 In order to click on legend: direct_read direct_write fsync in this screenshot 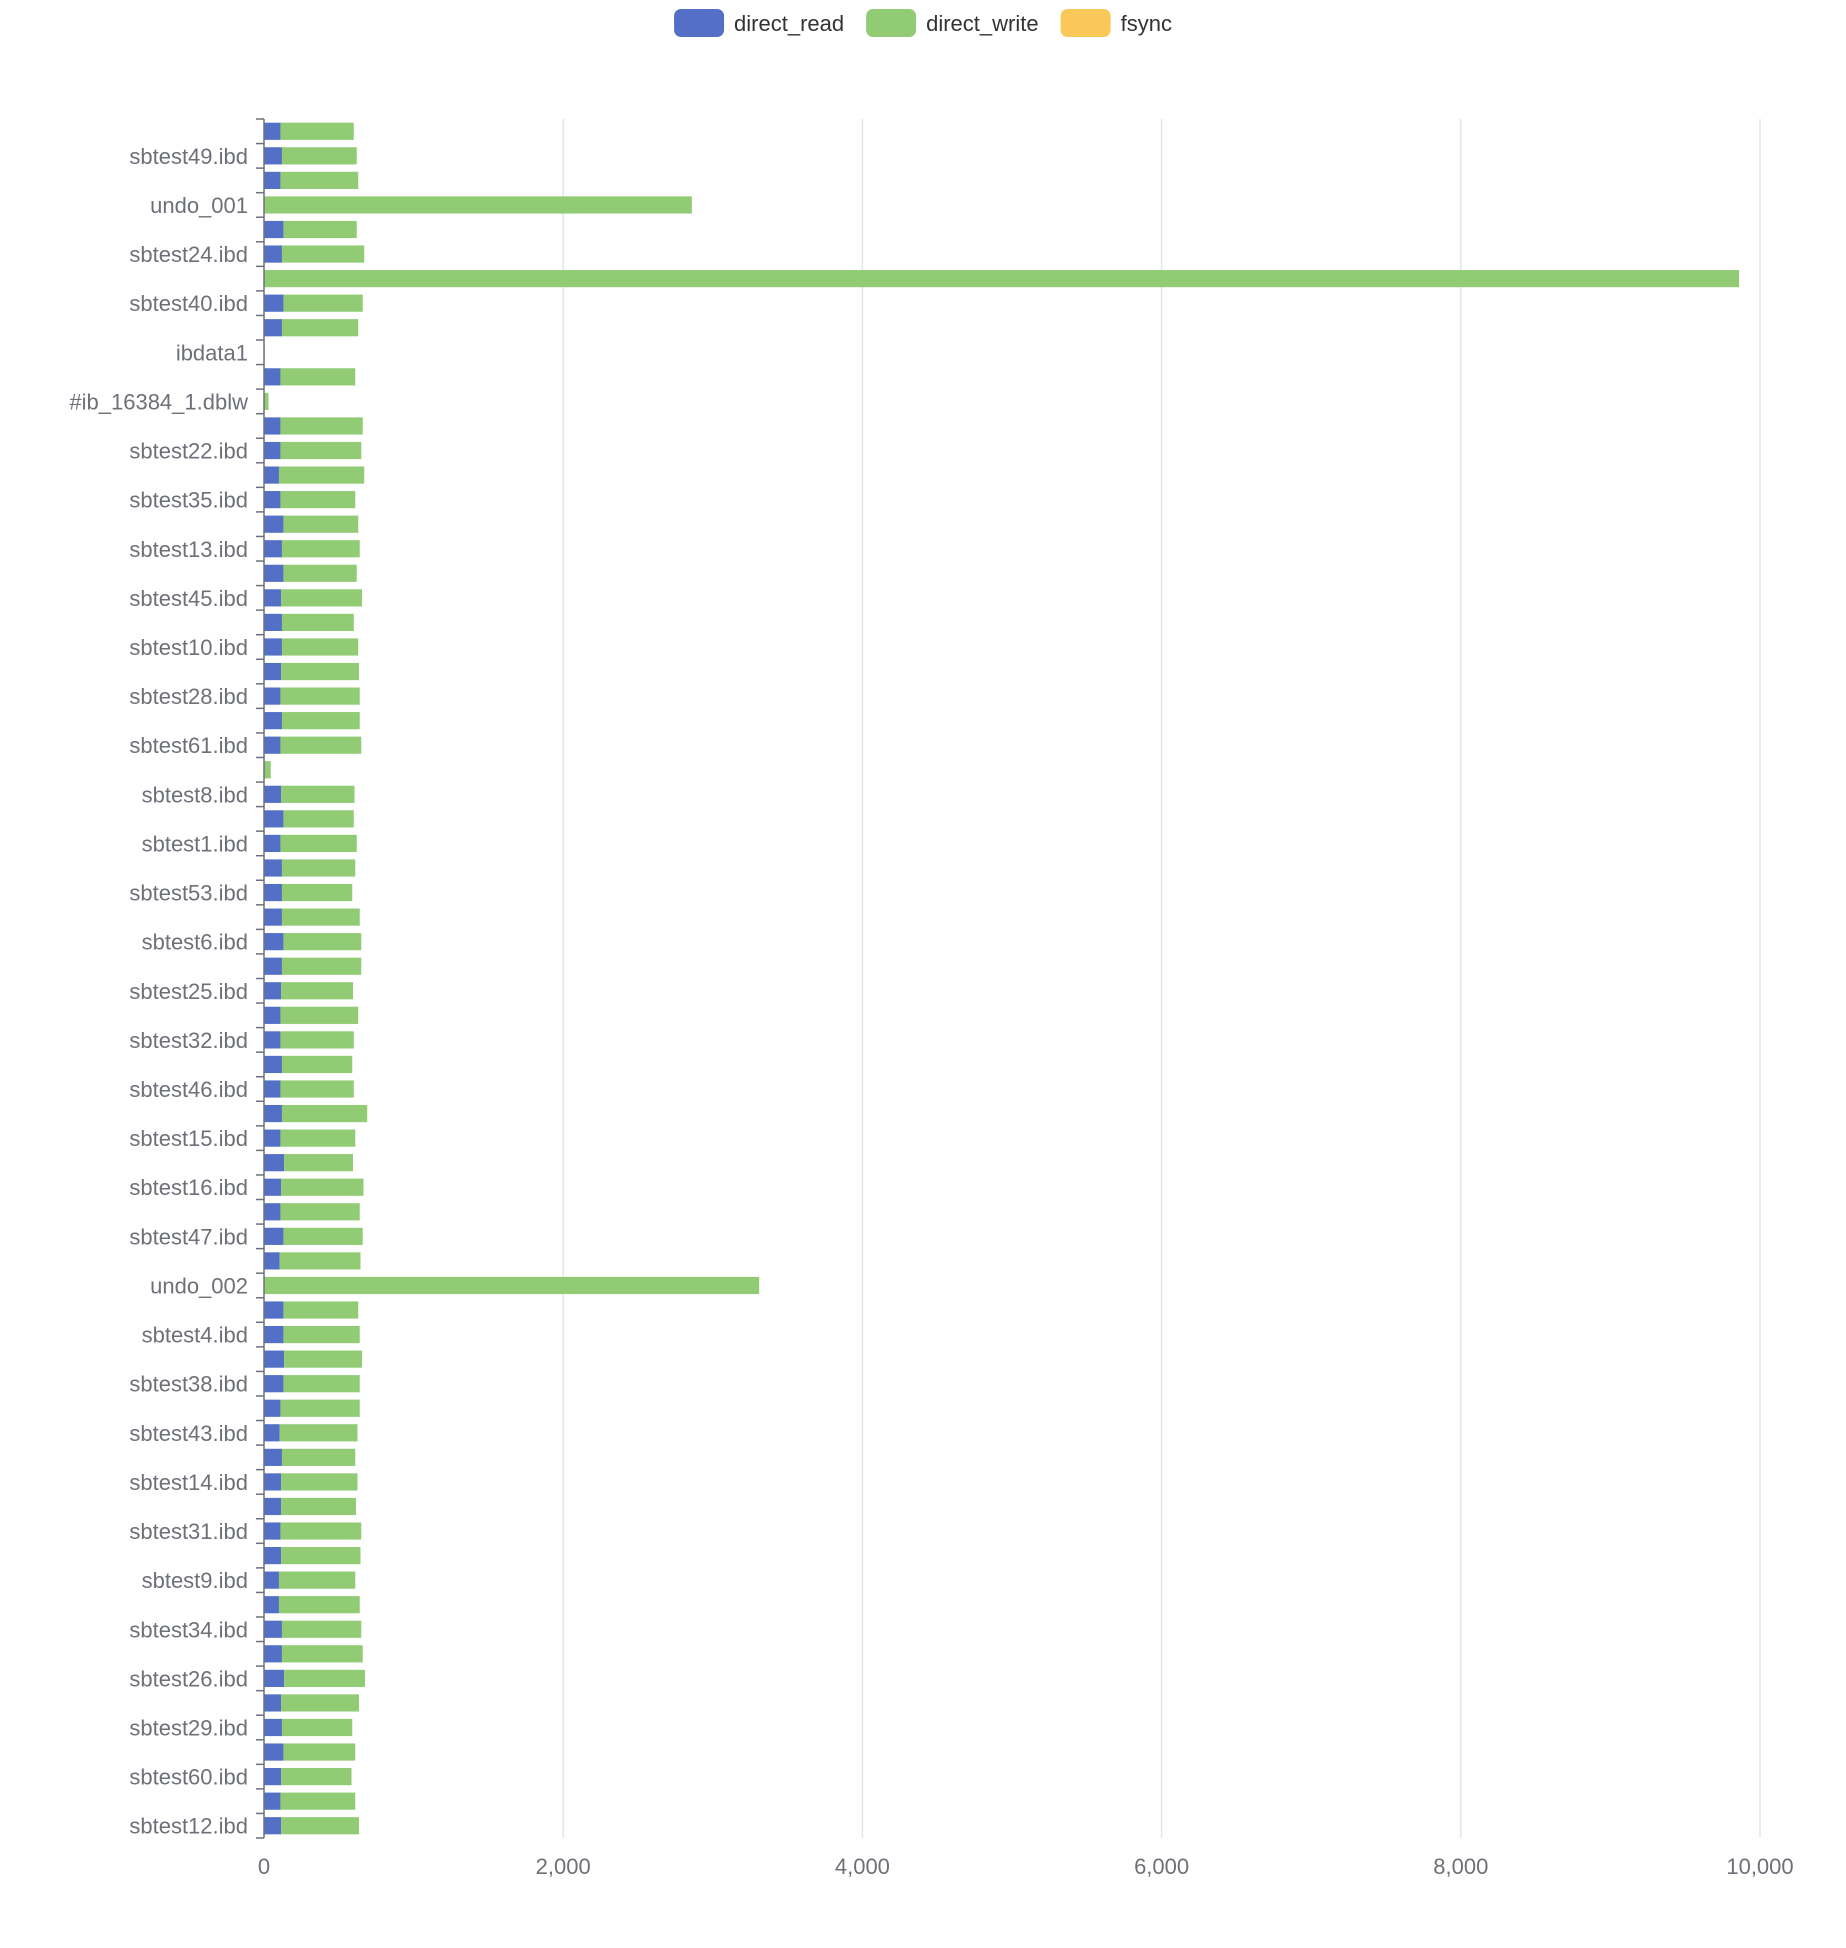, I will do `click(923, 23)`.